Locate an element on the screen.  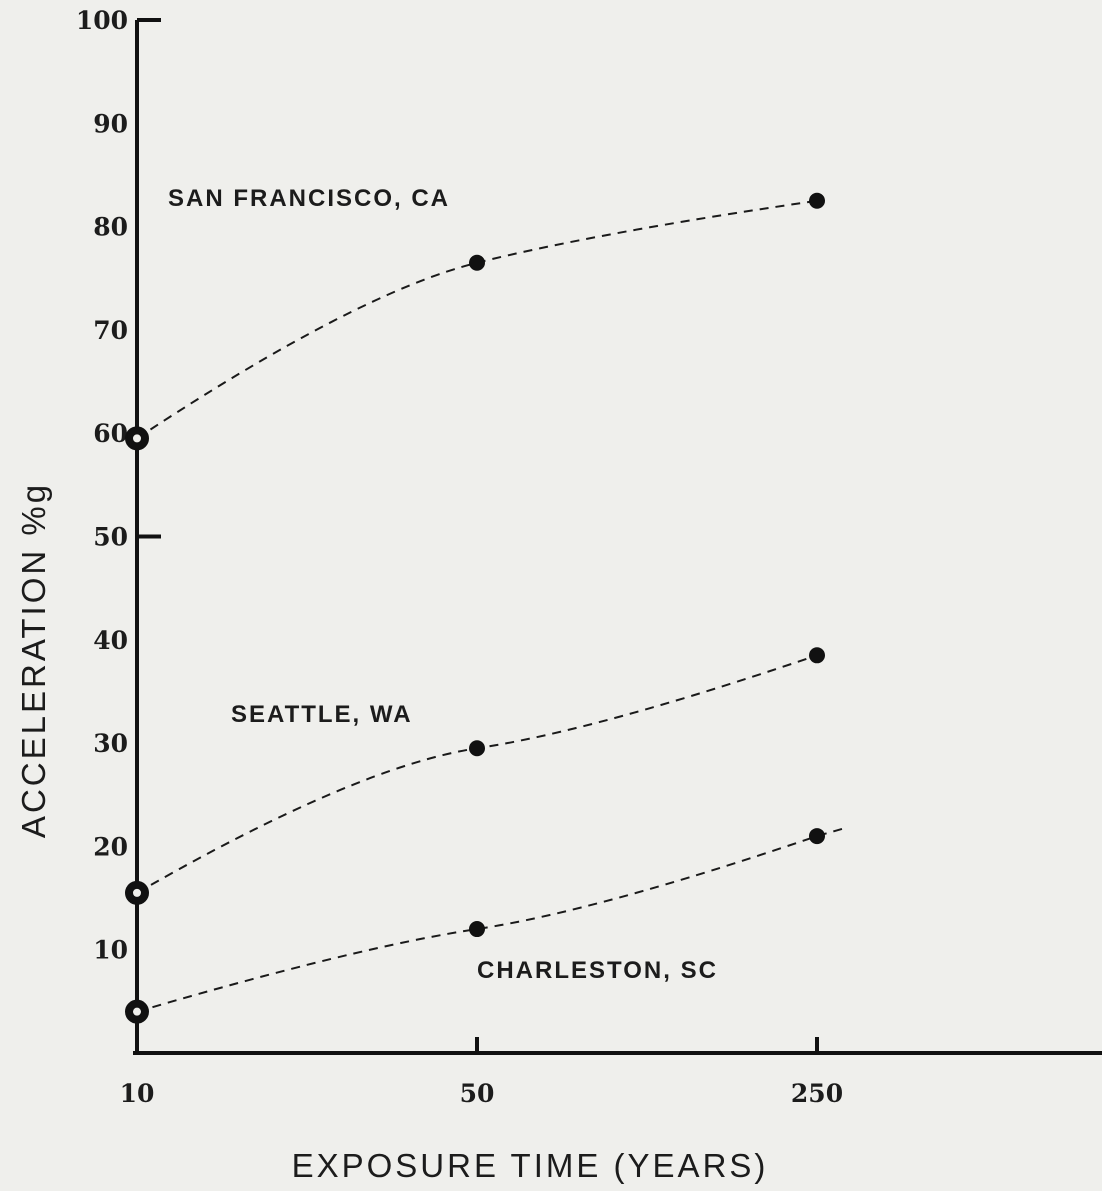
y-tick-label: 90 is located at coordinates (110, 123).